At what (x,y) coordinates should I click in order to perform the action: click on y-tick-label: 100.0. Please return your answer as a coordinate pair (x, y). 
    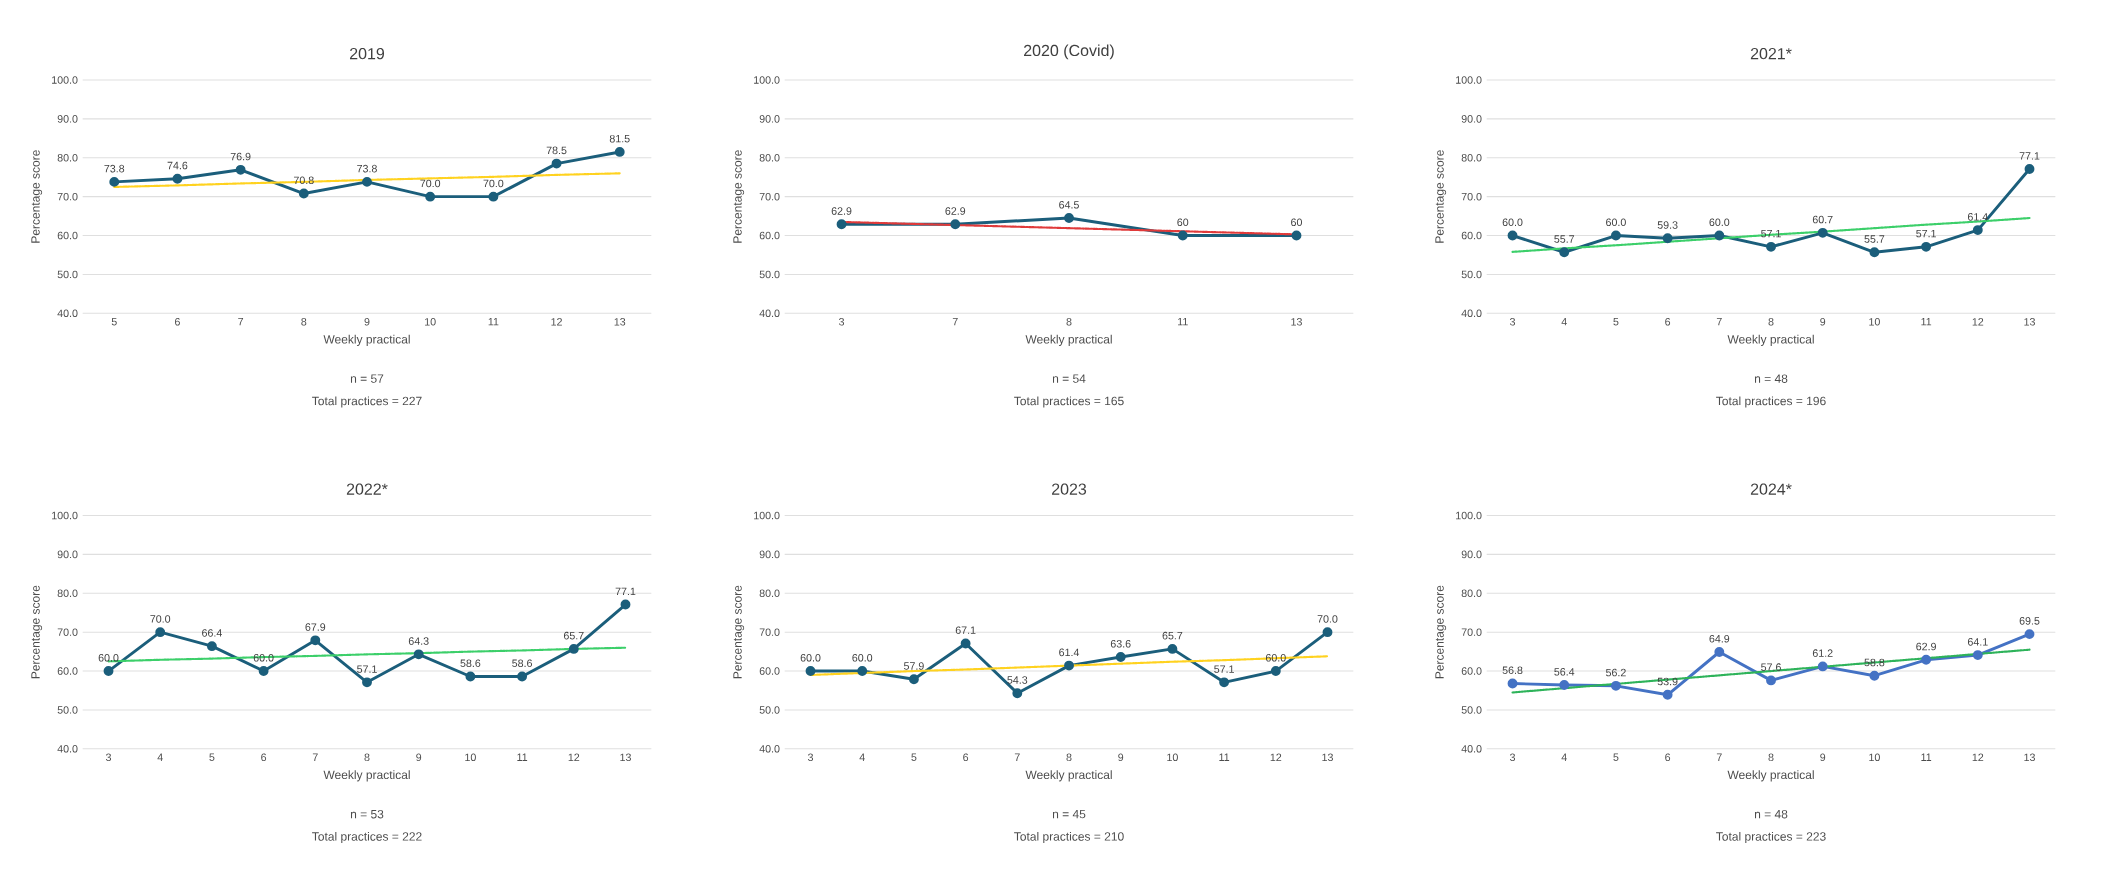
    Looking at the image, I should click on (767, 80).